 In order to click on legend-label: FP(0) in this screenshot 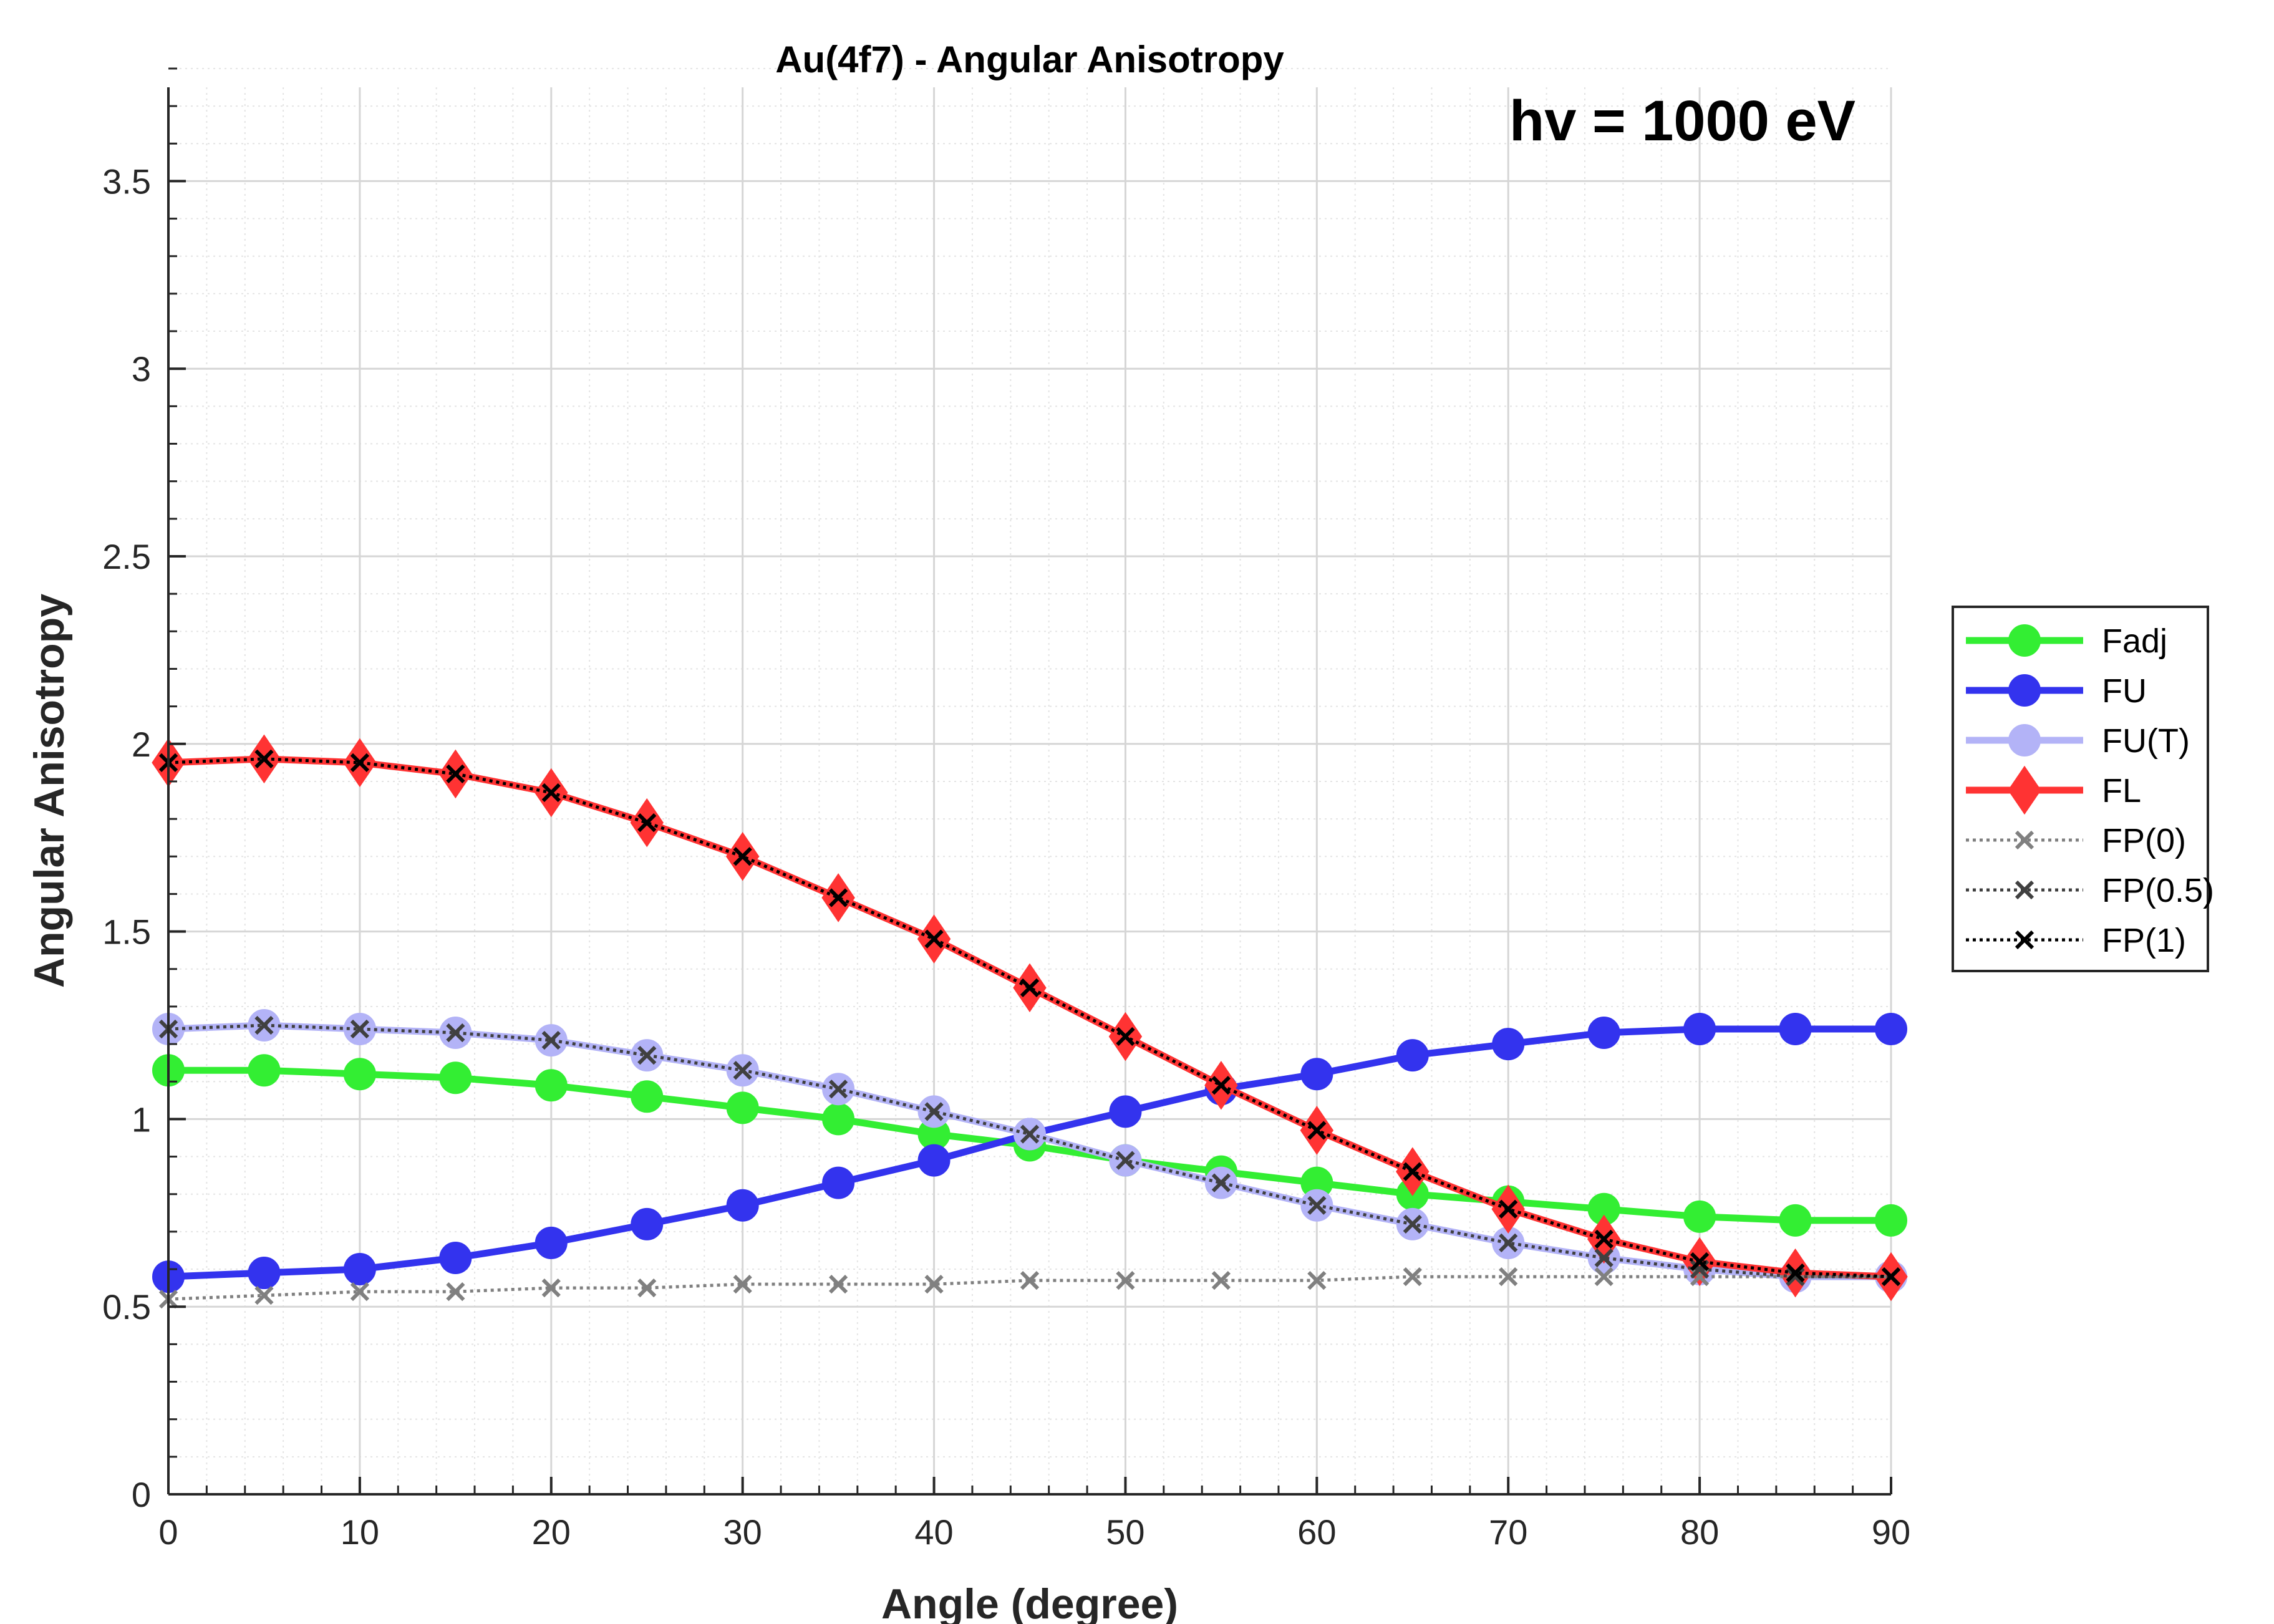, I will do `click(2144, 840)`.